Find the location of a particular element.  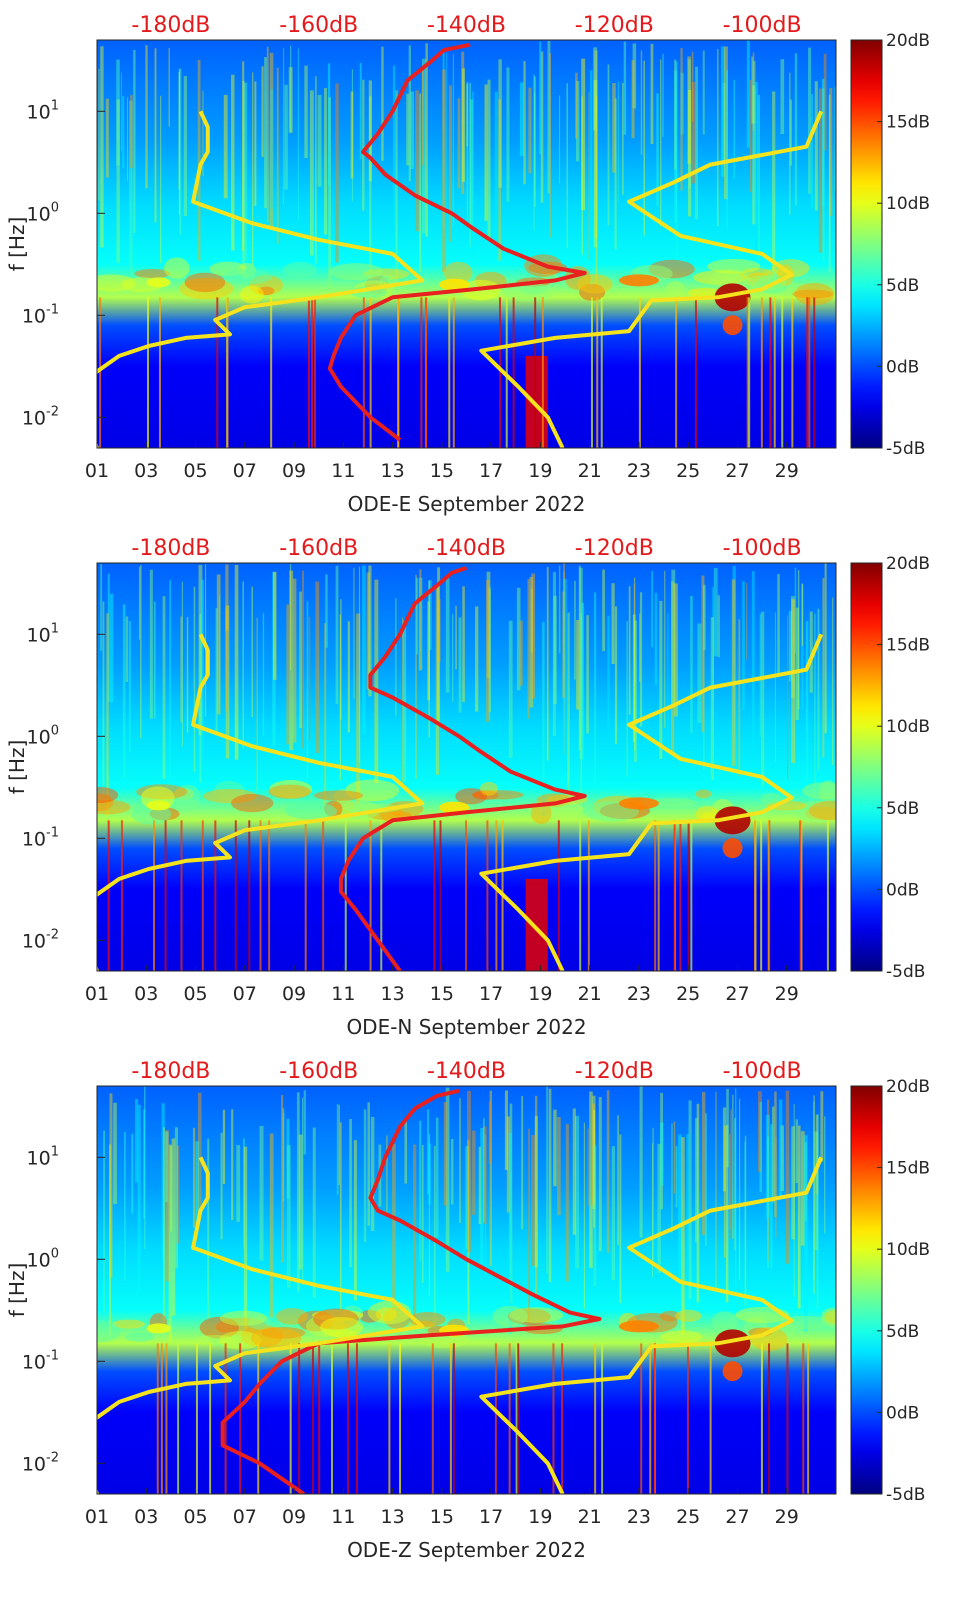

spectrogram-column is located at coordinates (536, 401).